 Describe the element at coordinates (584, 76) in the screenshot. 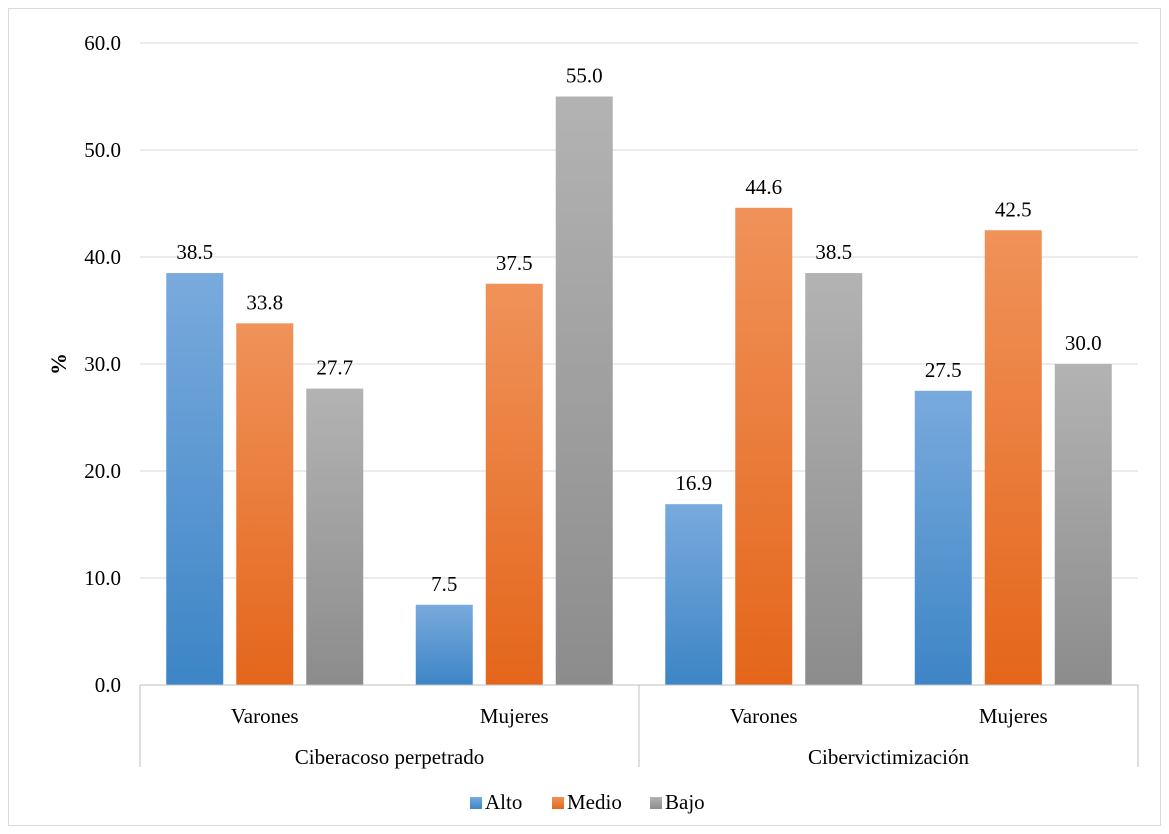

I see `data-label: 55.0` at that location.